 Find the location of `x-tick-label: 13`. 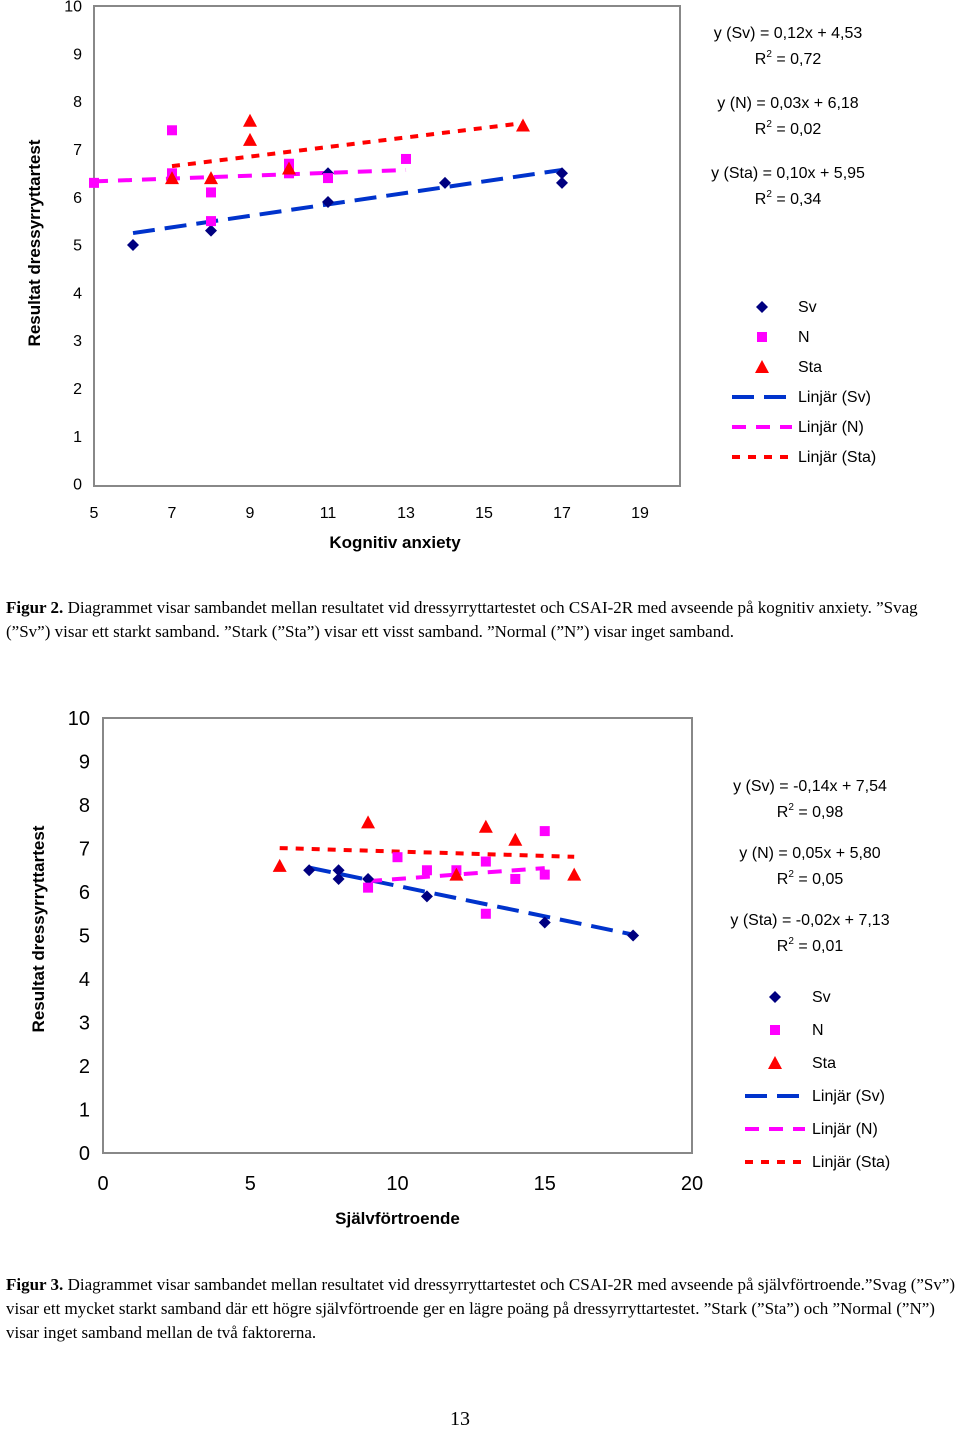

x-tick-label: 13 is located at coordinates (406, 513).